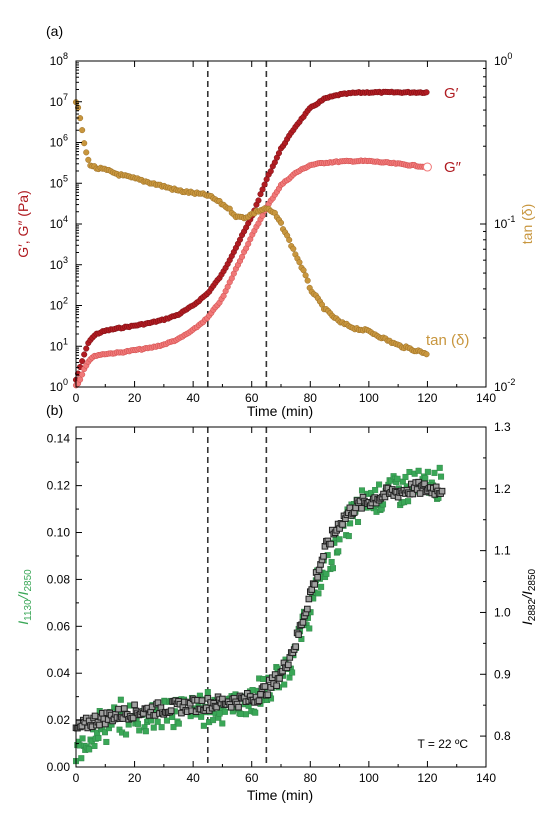 Image resolution: width=541 pixels, height=817 pixels. Describe the element at coordinates (64, 603) in the screenshot. I see `panel-b-y-ticks: 0.00 0.02 0.04 0.06 0.08 0.10 0.12 0.14` at that location.